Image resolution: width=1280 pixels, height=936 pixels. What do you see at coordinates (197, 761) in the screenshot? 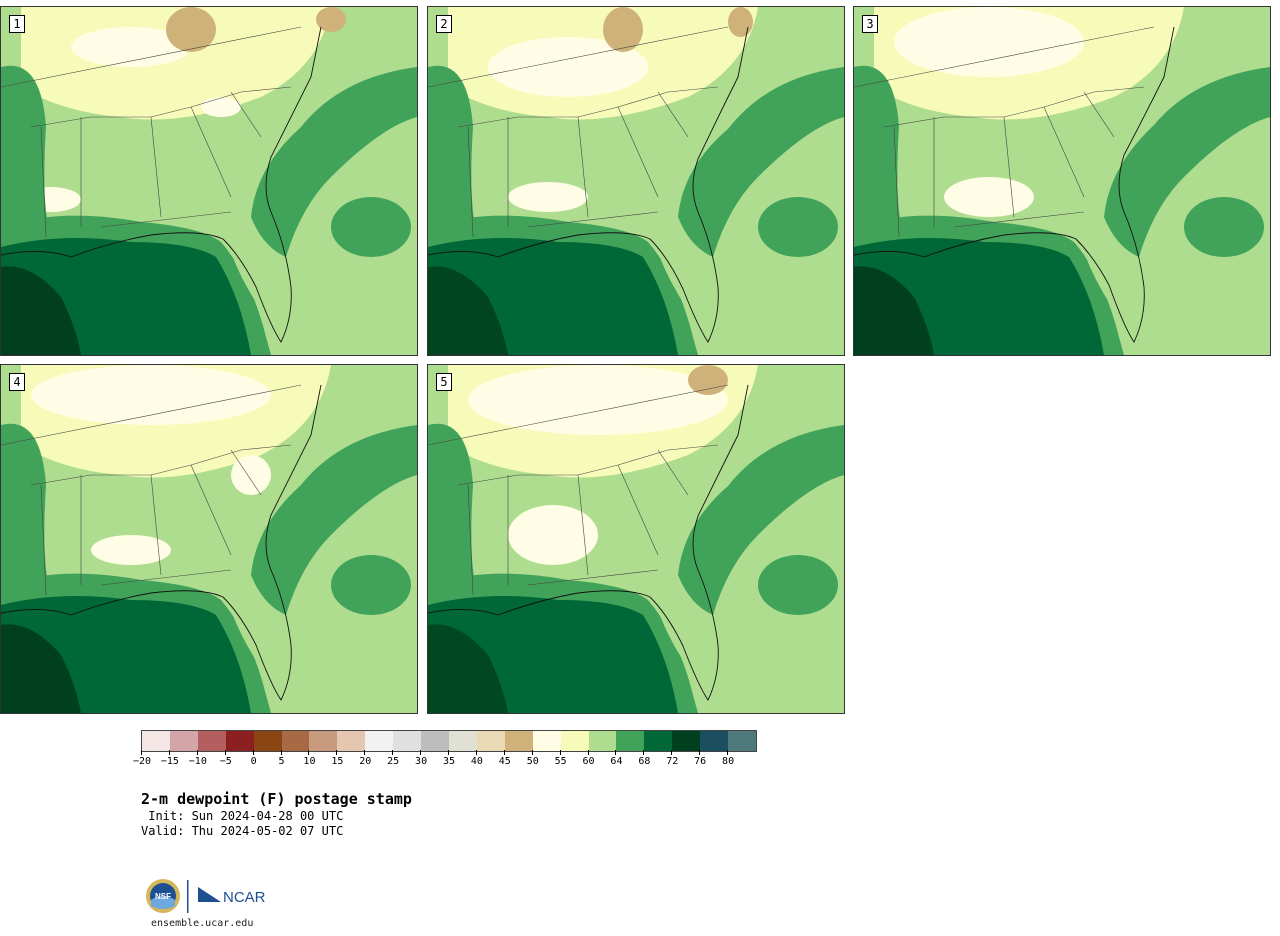
I see `colorbar-tick-label: −10` at bounding box center [197, 761].